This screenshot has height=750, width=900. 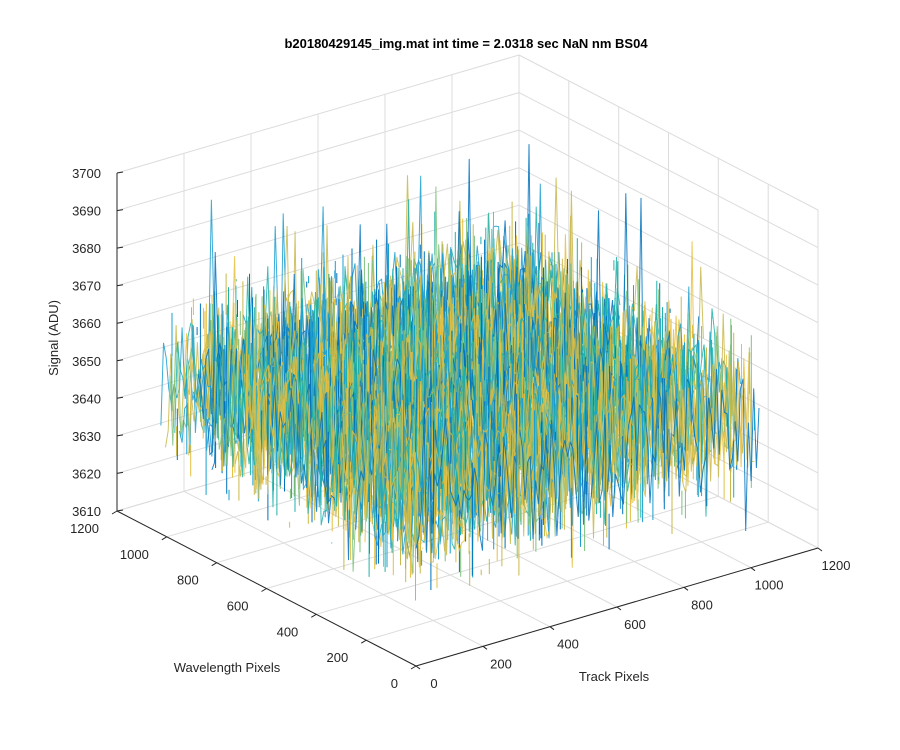 What do you see at coordinates (84, 528) in the screenshot?
I see `y-tick-label: 1200` at bounding box center [84, 528].